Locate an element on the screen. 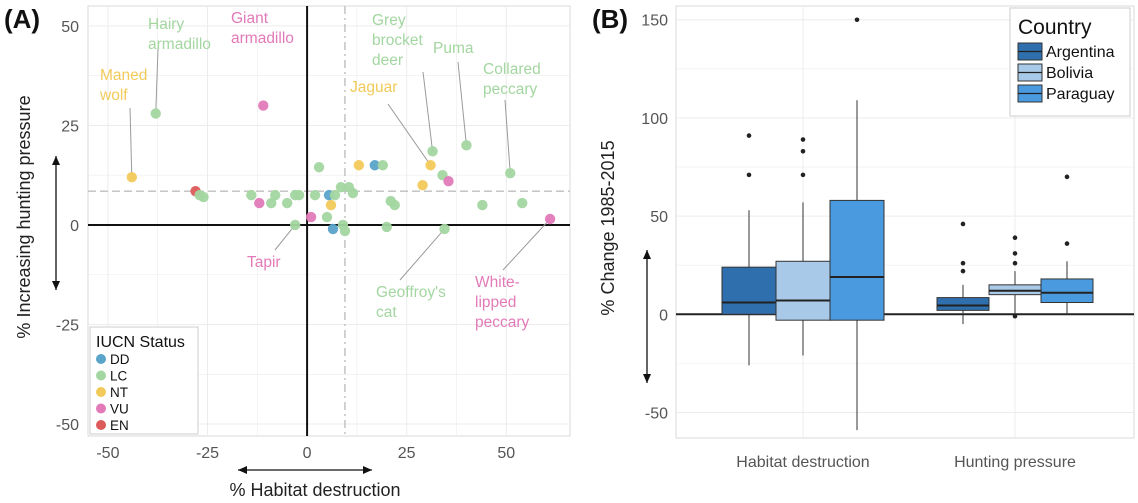 The image size is (1138, 503). species-label: Grey is located at coordinates (389, 20).